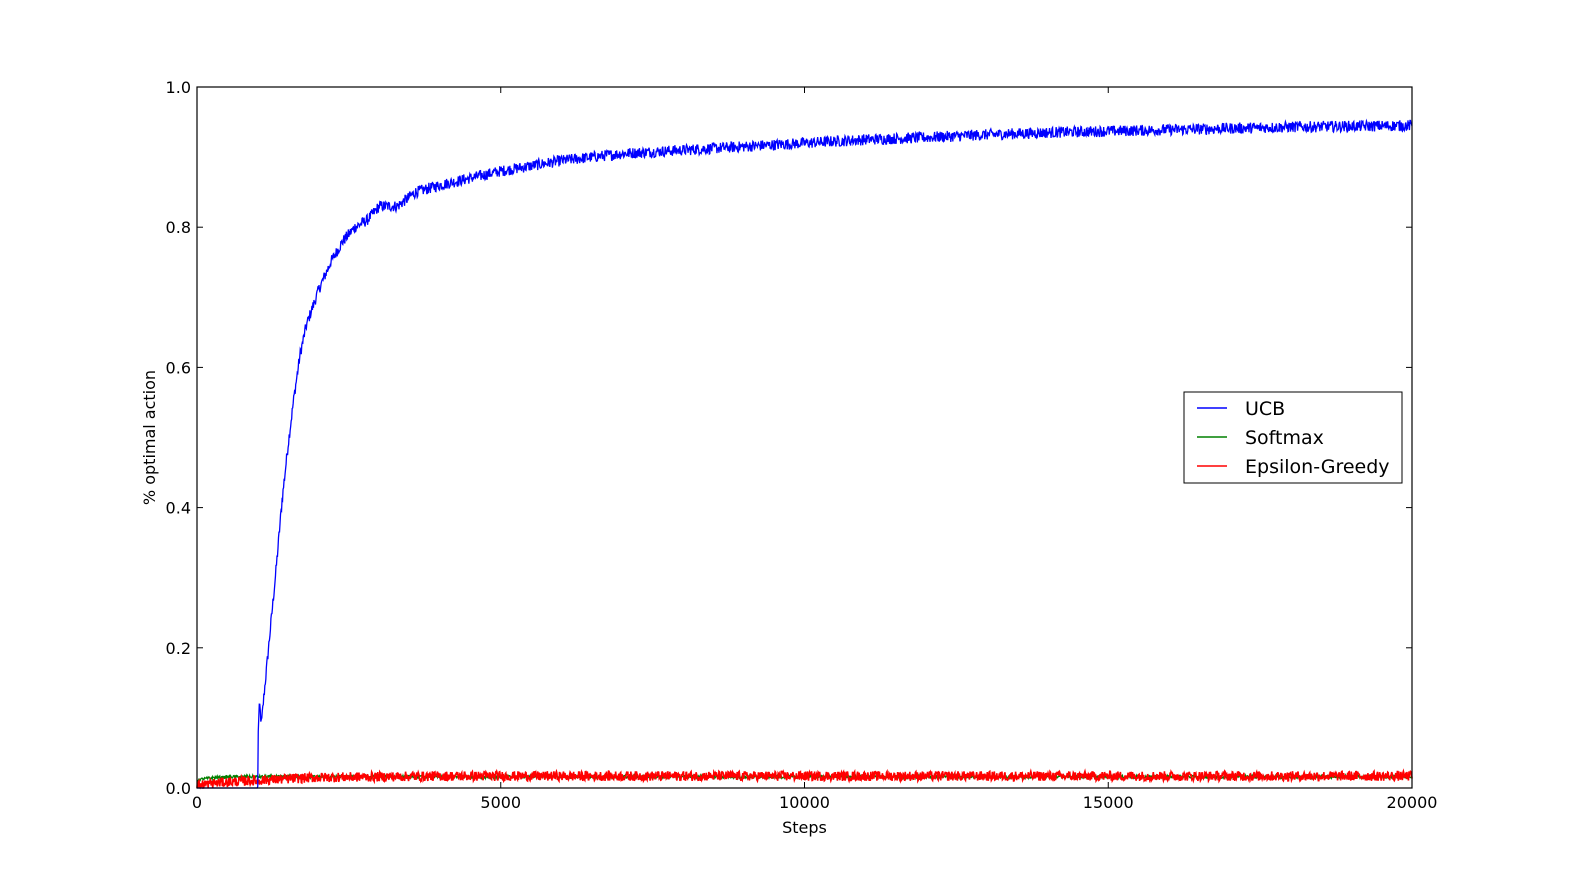 This screenshot has width=1596, height=896. Describe the element at coordinates (178, 227) in the screenshot. I see `y-tick-label: 0.8` at that location.